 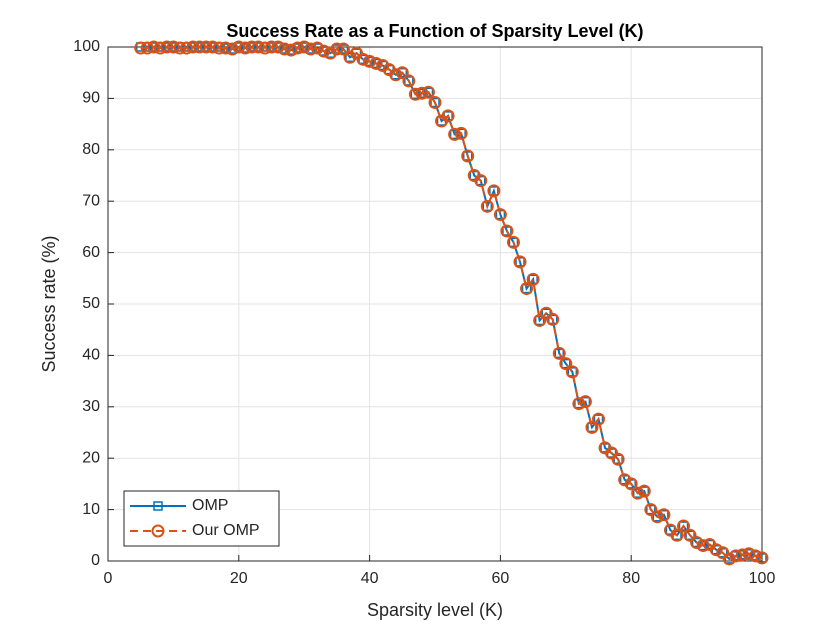 I want to click on y-tick-label: 0, so click(x=95, y=560).